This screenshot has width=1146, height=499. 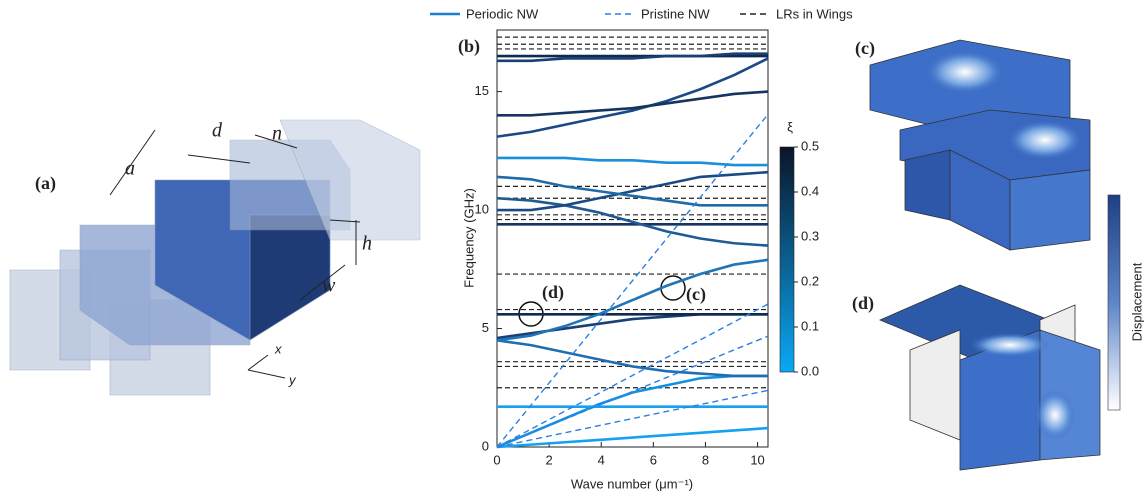 I want to click on panel-label: (a), so click(x=45, y=183).